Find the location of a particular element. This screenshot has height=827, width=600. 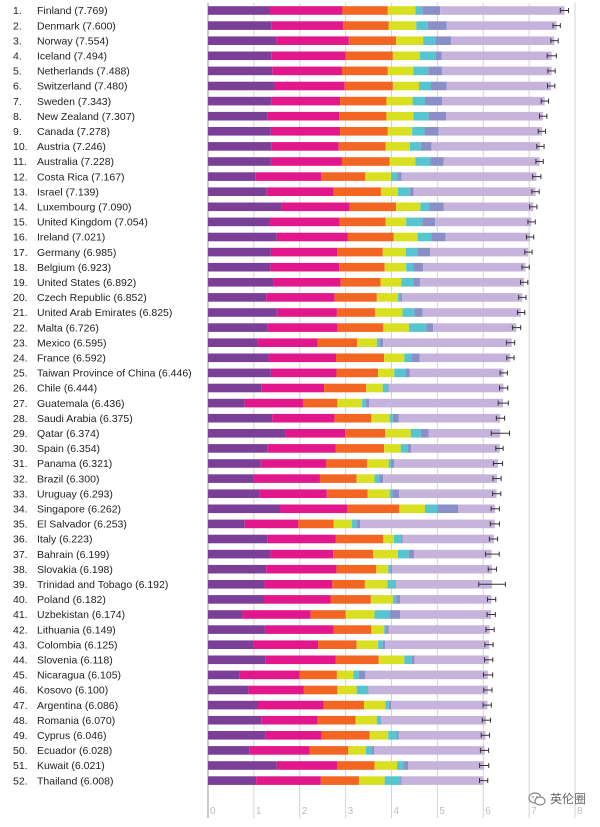

row-country-label: Argentina (6.086) is located at coordinates (77, 706).